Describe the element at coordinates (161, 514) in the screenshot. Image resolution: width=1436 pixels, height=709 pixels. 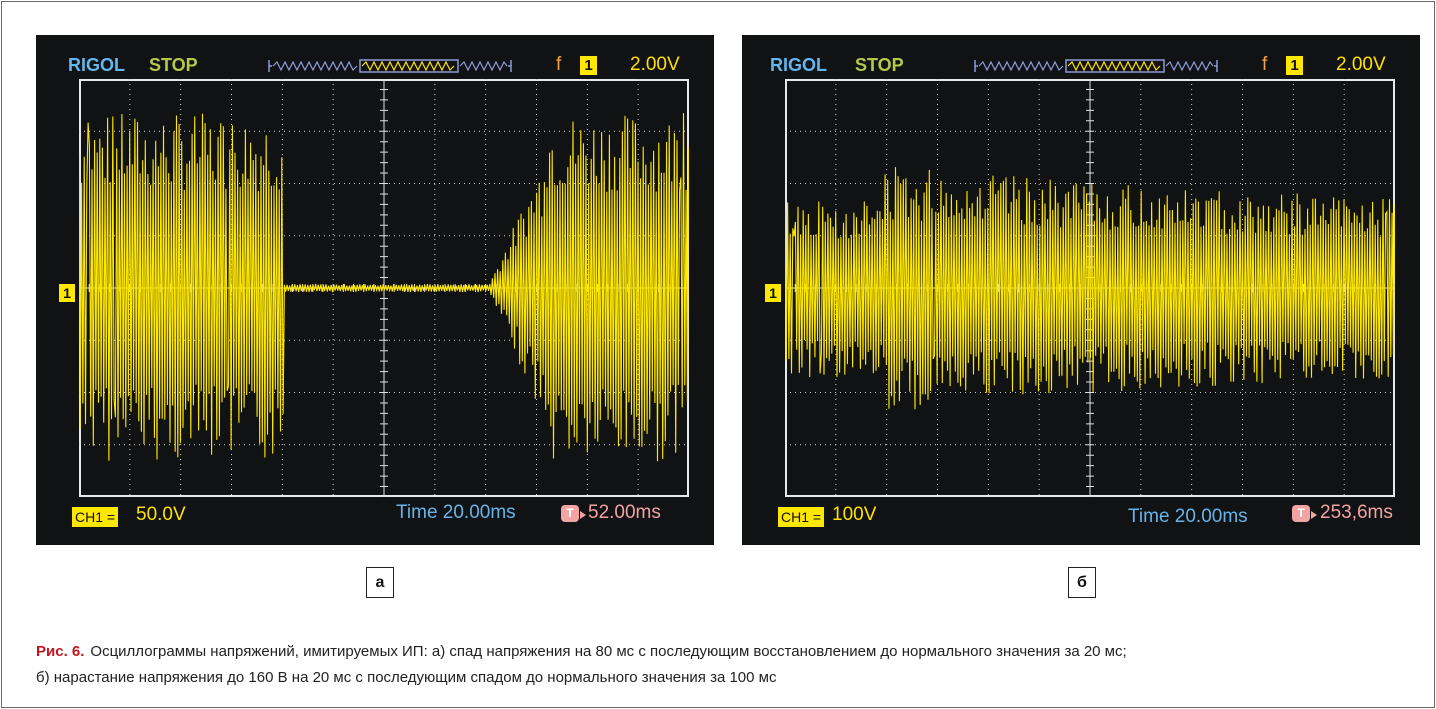
I see `channel-scale-label: 50.0V` at that location.